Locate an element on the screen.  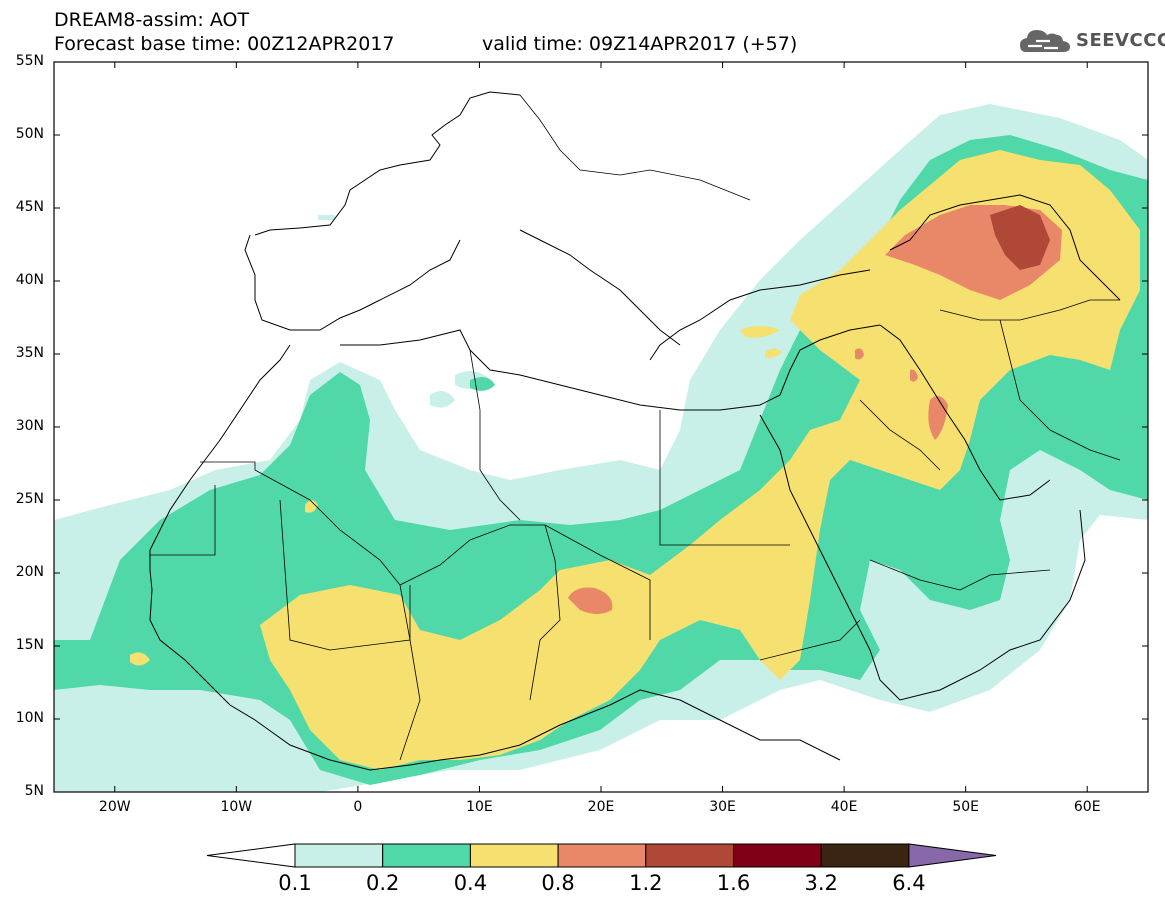
logo-text: SEEVCCC is located at coordinates (1120, 40).